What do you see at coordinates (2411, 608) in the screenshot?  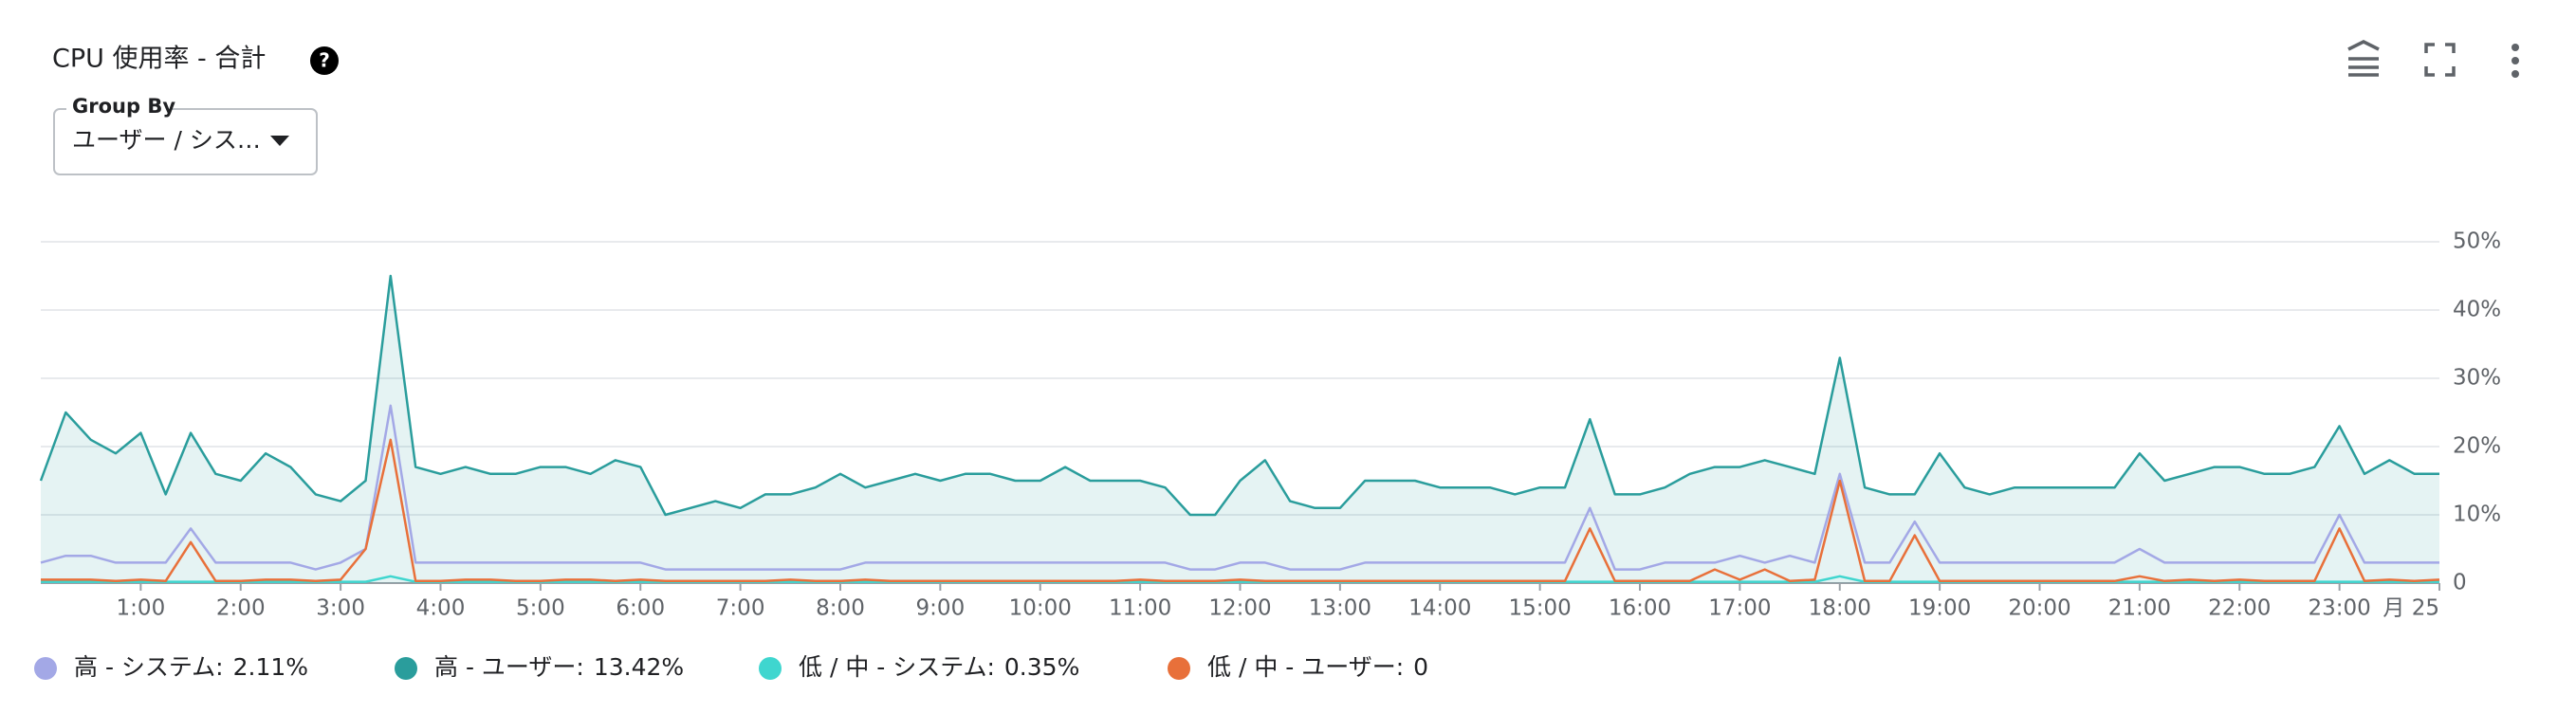 I see `x-tick-label: 月 25` at bounding box center [2411, 608].